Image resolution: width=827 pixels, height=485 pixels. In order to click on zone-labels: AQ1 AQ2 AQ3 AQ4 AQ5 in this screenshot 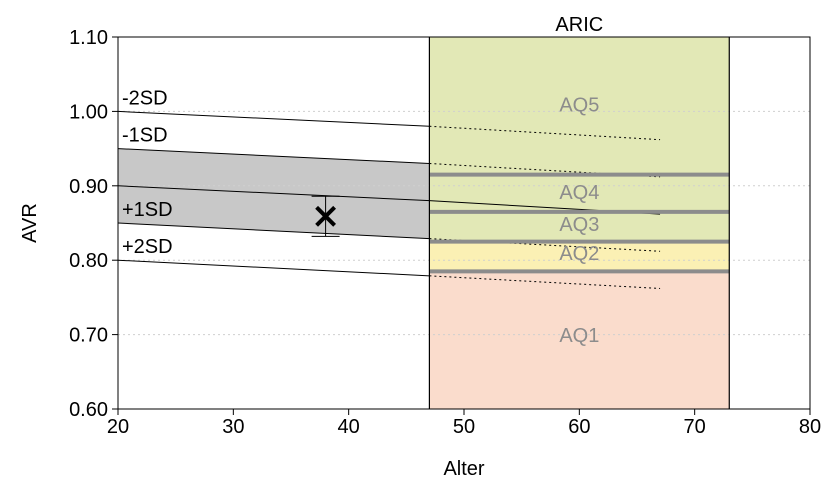, I will do `click(579, 220)`.